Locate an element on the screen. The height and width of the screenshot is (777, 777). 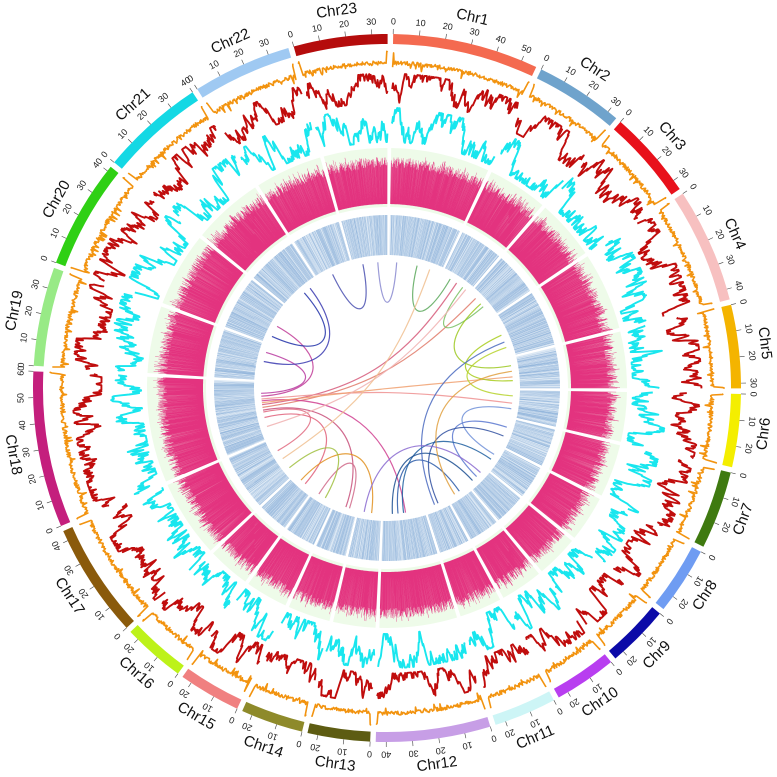
chromosome-label-chr13: Chr13 is located at coordinates (335, 764).